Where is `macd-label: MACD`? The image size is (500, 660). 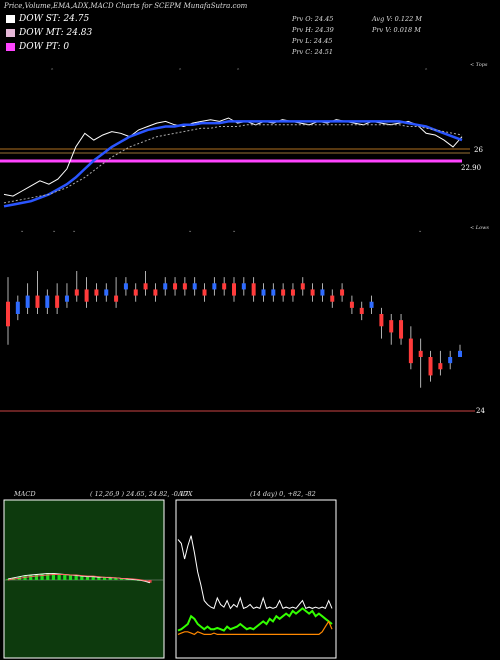
macd-label: MACD is located at coordinates (25, 494).